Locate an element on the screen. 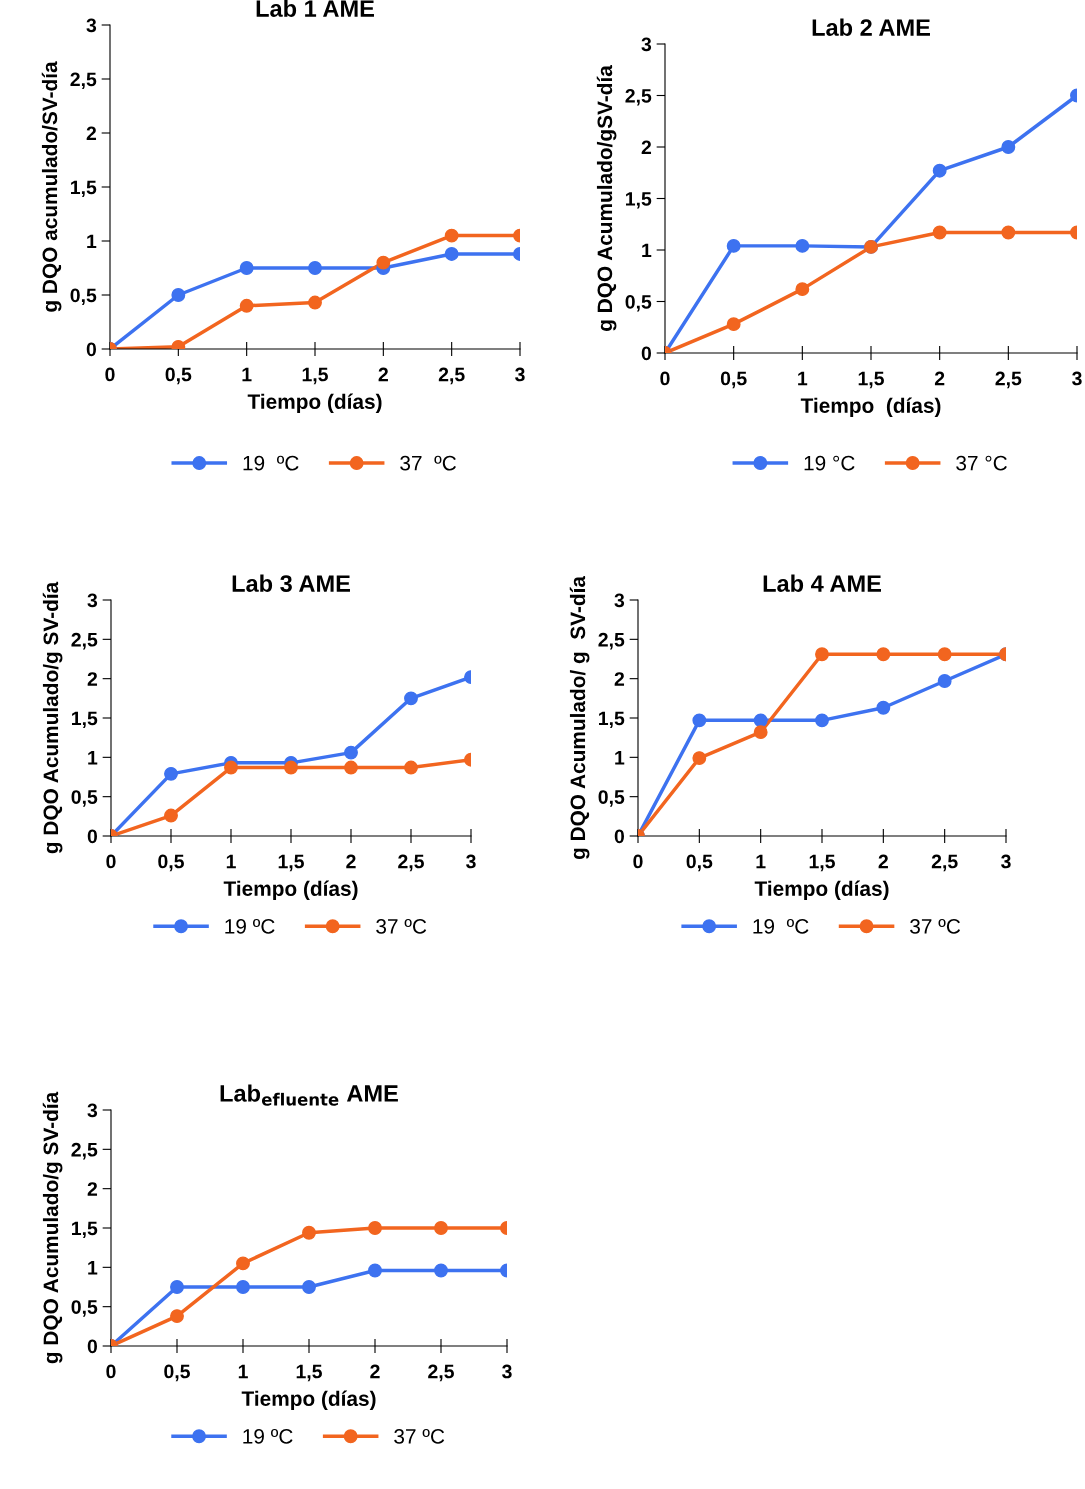  legend-label: 19 °C is located at coordinates (829, 463).